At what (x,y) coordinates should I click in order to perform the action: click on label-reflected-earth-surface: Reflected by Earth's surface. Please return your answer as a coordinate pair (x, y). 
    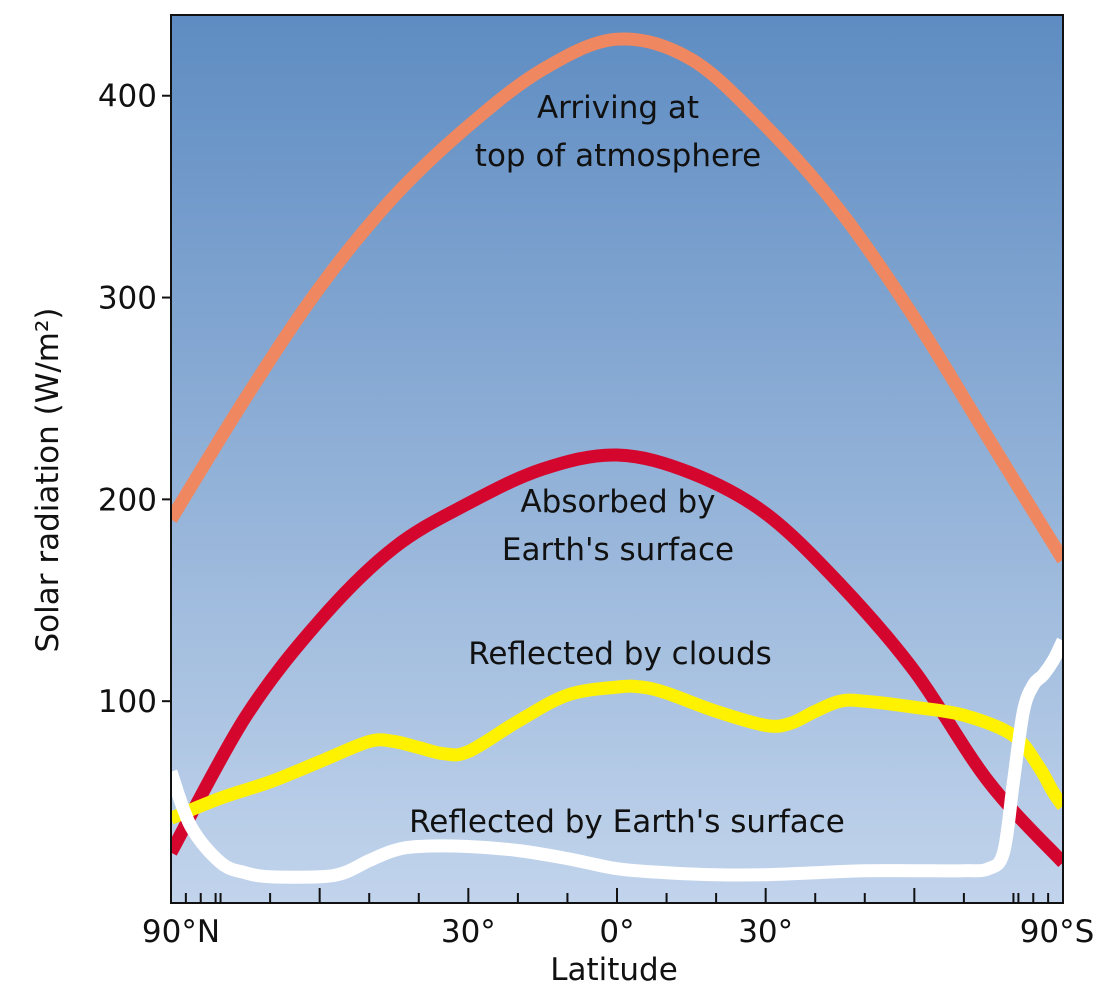
    Looking at the image, I should click on (627, 822).